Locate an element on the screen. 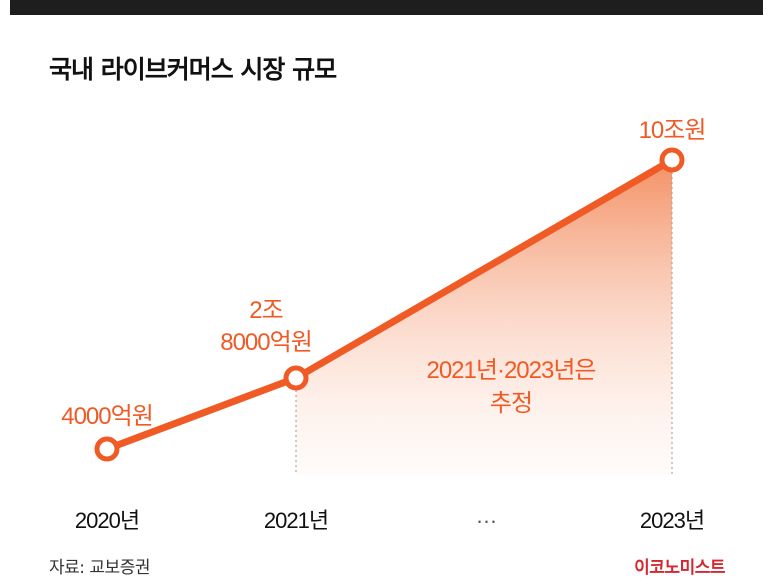 Image resolution: width=773 pixels, height=588 pixels. brand-logo: 이코노미스트 is located at coordinates (679, 568).